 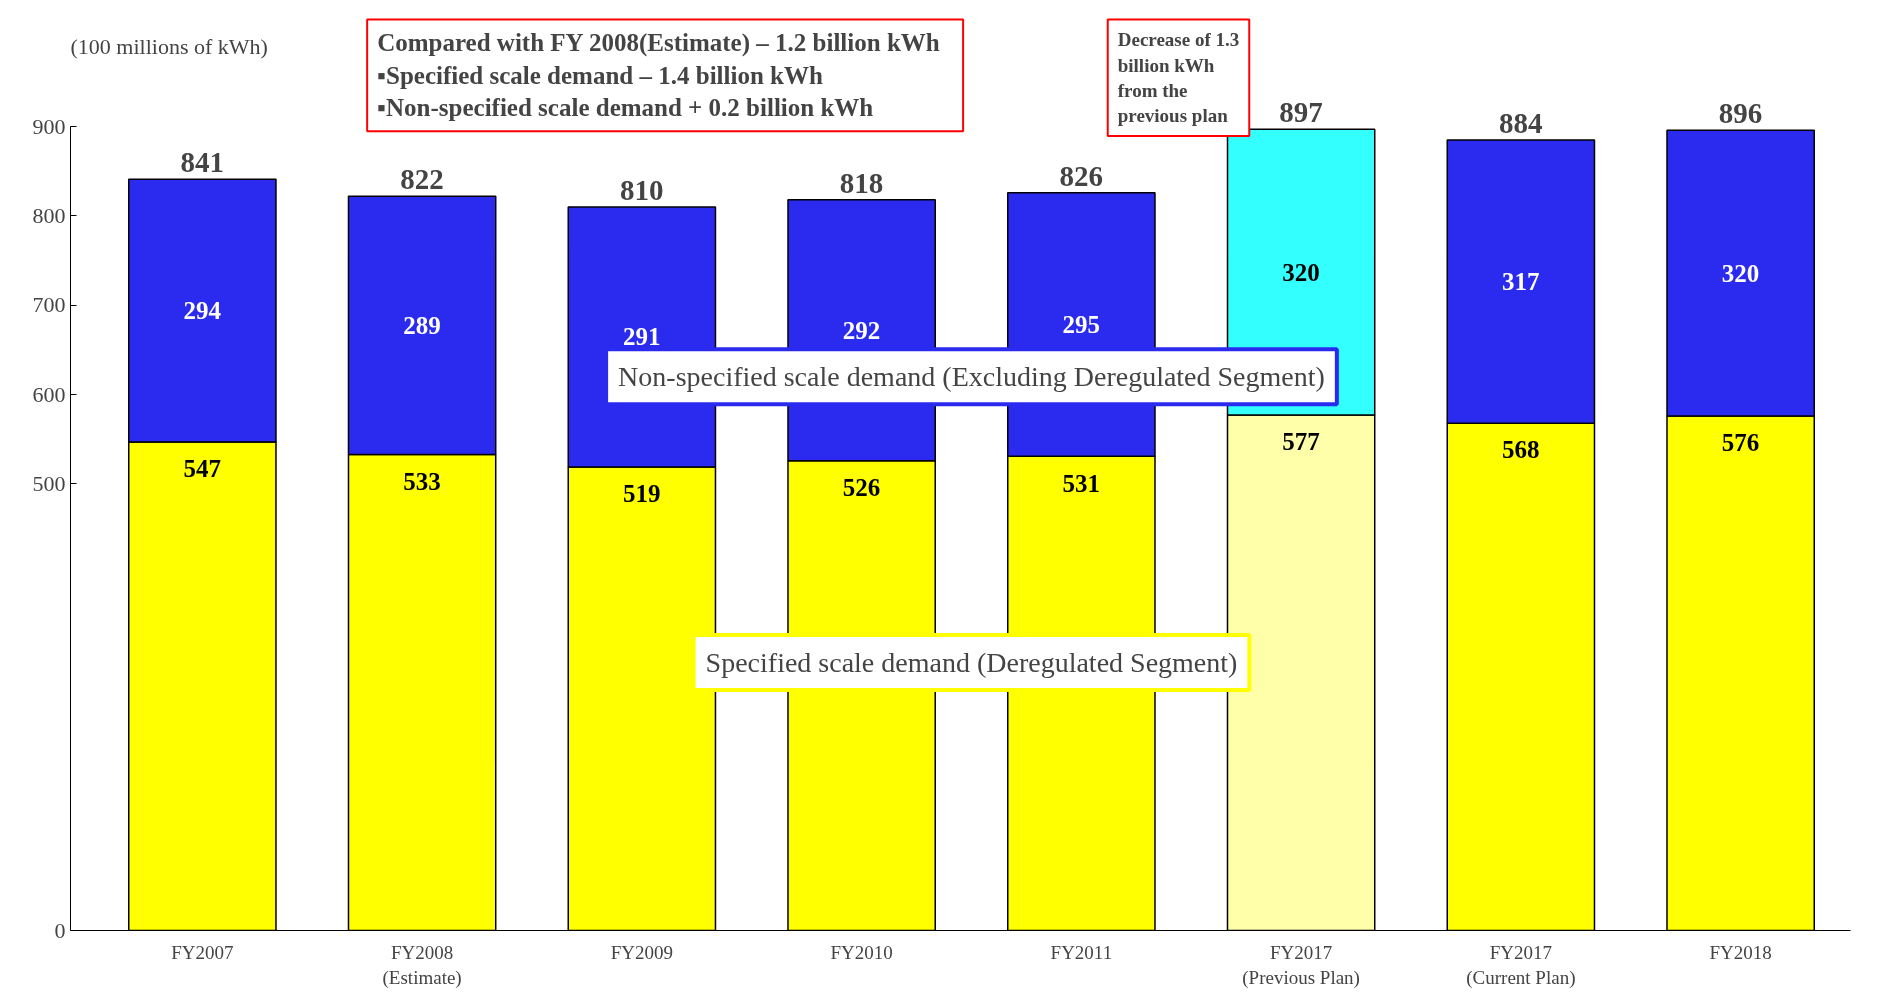 I want to click on y-tick-label: 700, so click(x=49, y=305).